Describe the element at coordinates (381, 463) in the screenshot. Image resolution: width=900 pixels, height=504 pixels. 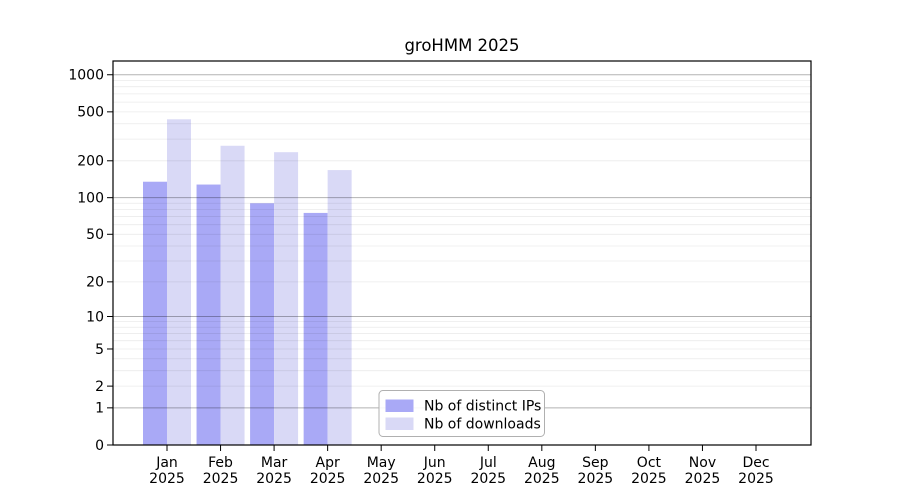
I see `x-tick-label-month: May` at that location.